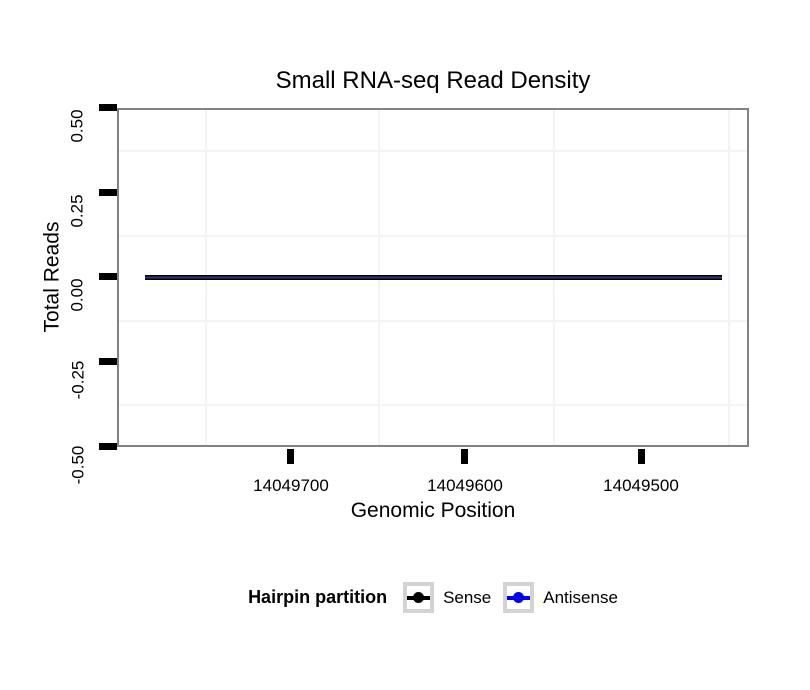  I want to click on x-tick-label: 14049600, so click(465, 485).